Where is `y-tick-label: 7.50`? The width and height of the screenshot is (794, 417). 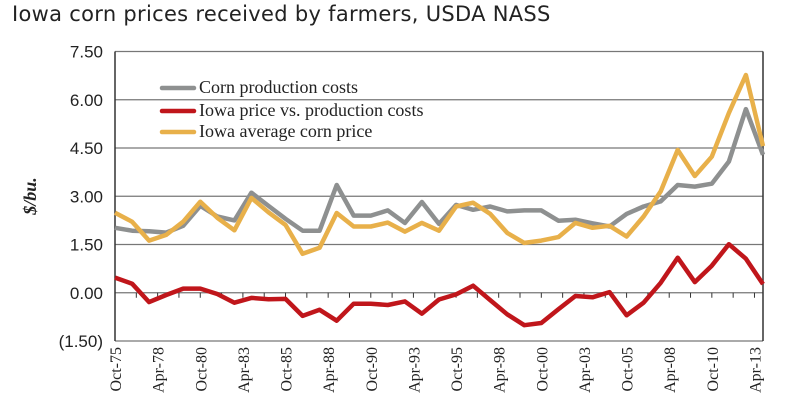
y-tick-label: 7.50 is located at coordinates (86, 52).